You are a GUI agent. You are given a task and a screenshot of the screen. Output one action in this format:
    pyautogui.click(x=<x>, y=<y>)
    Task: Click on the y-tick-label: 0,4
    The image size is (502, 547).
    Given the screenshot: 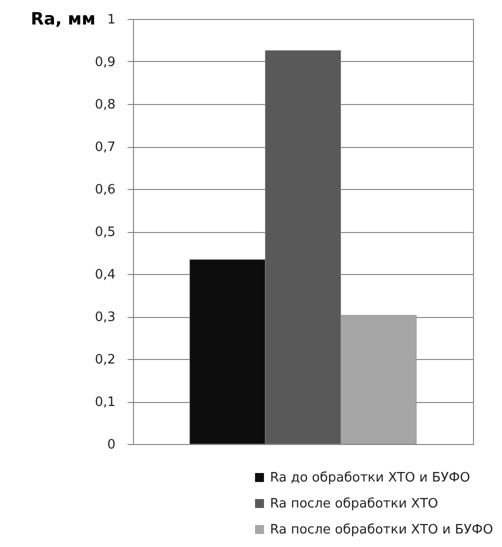 What is the action you would take?
    pyautogui.click(x=105, y=275)
    